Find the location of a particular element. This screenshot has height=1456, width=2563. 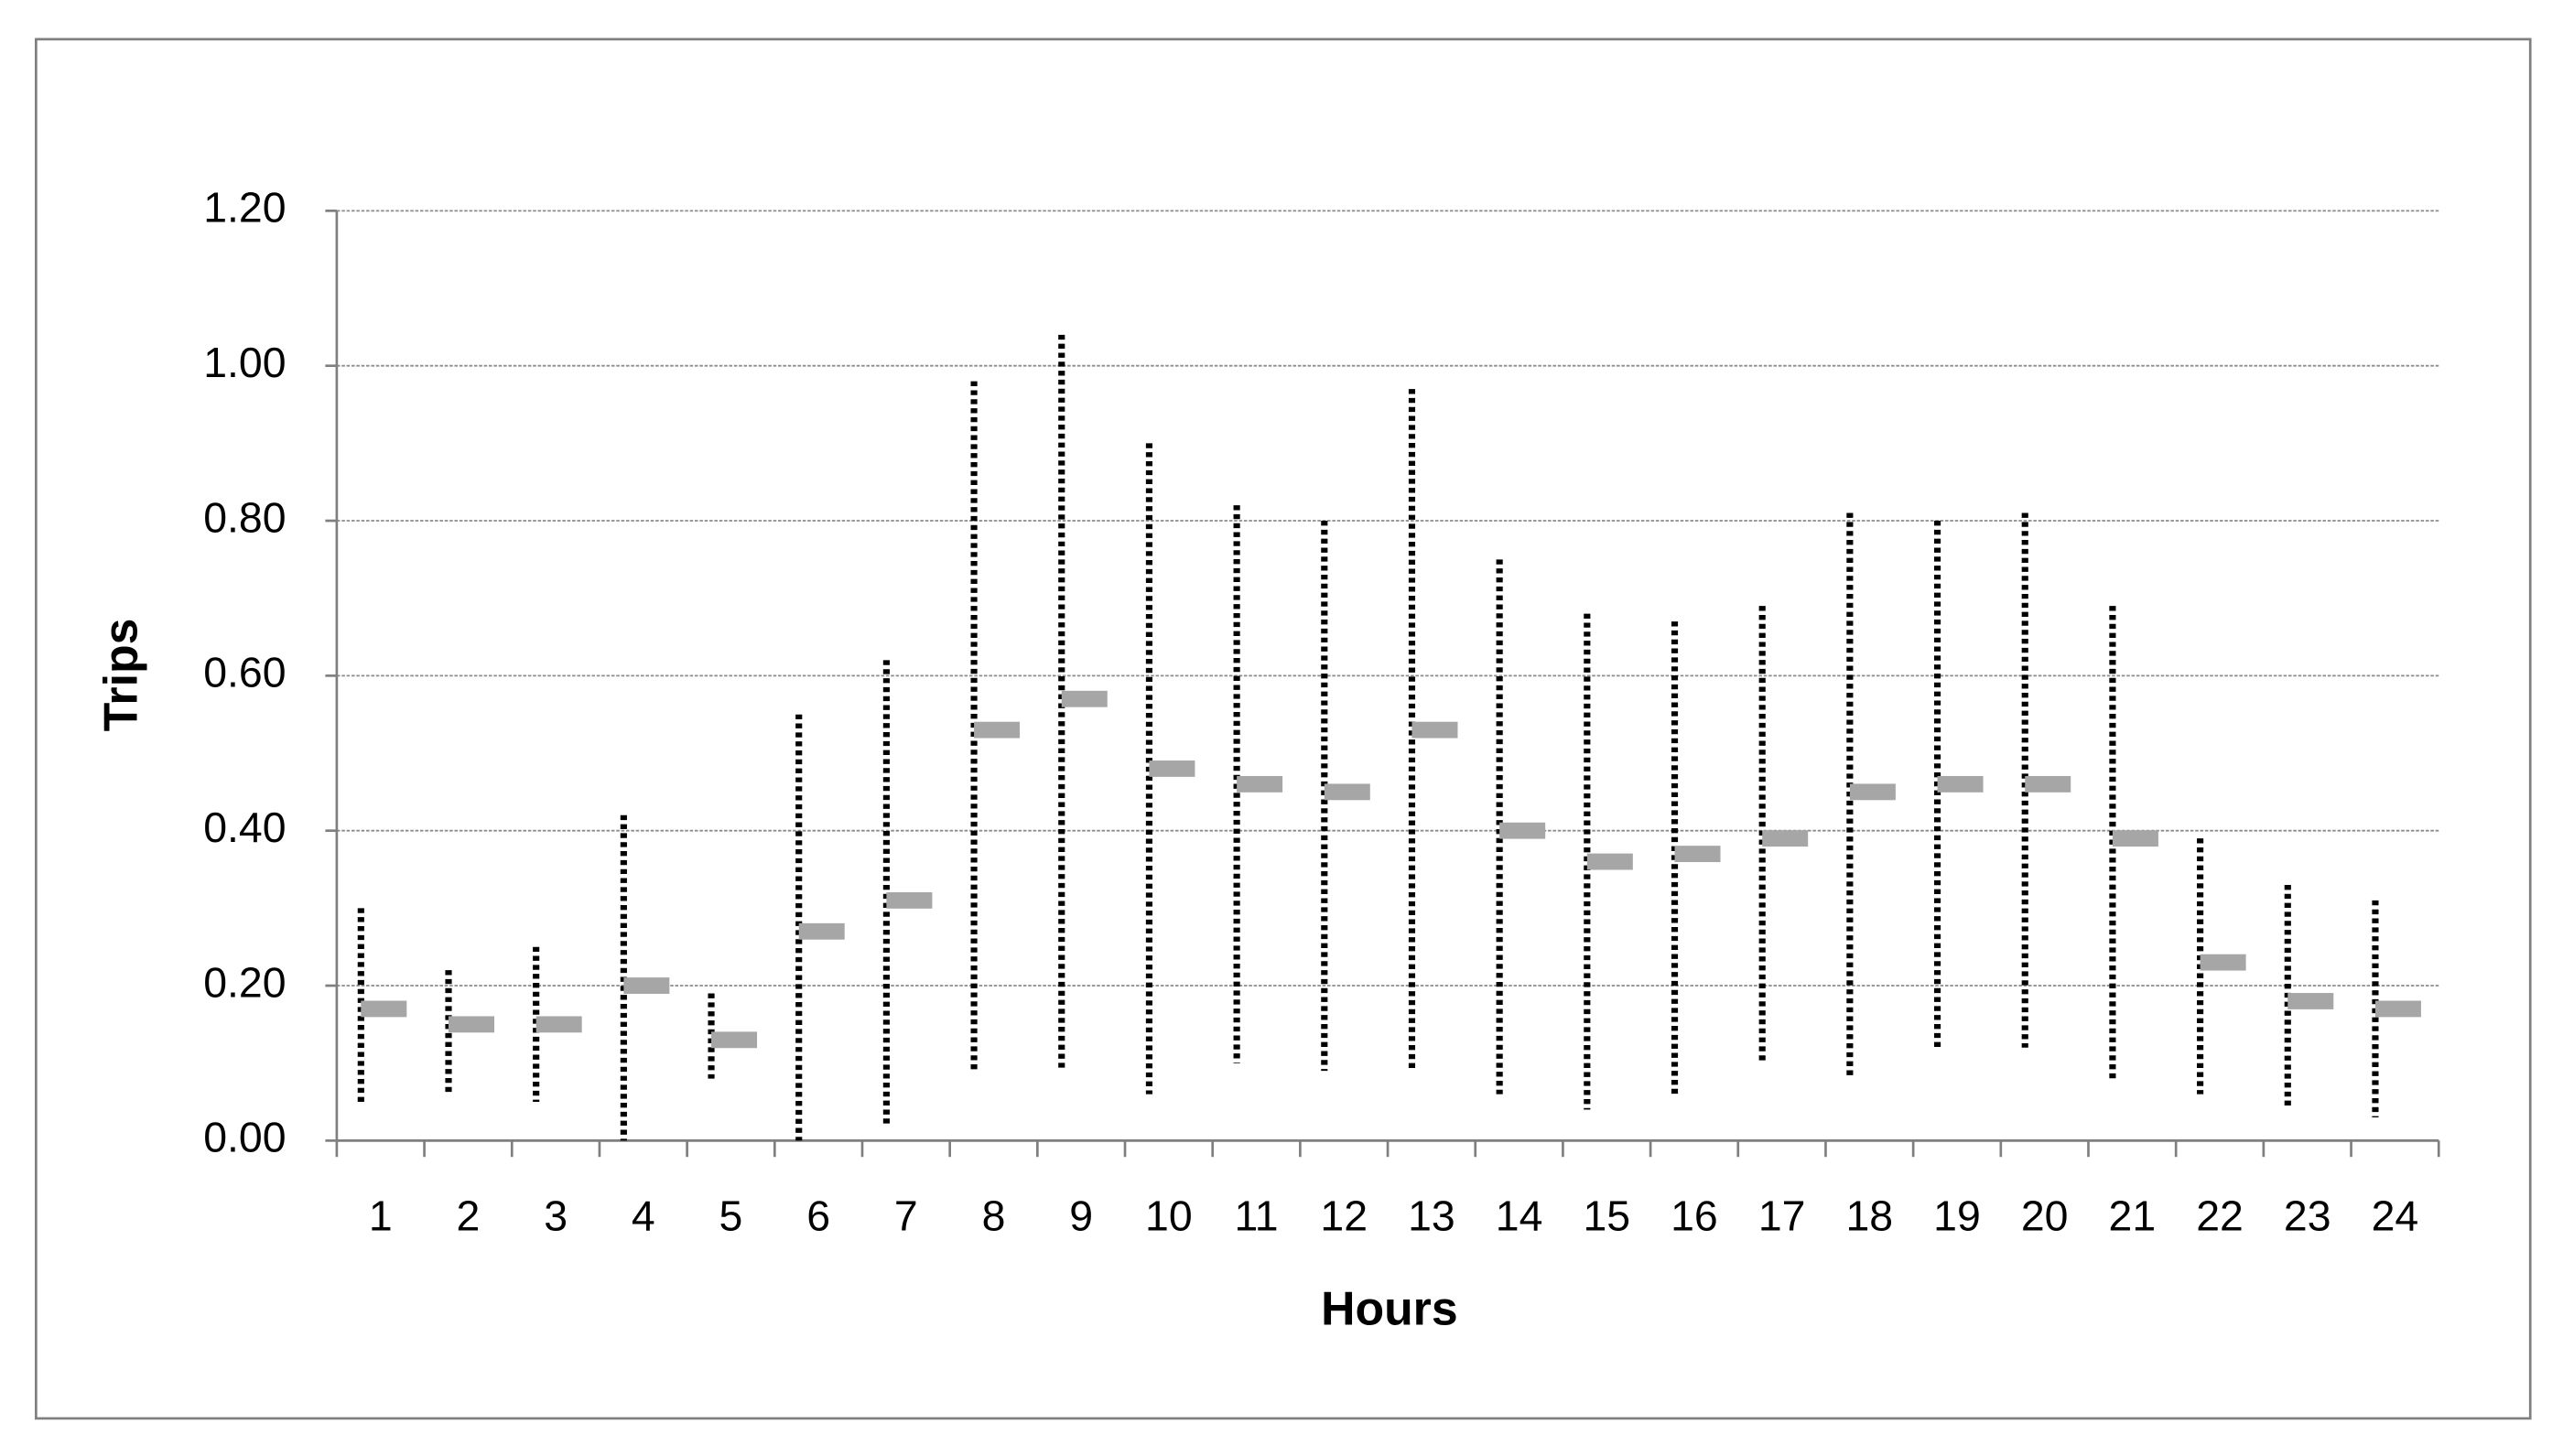

x-tick-label: 3 is located at coordinates (556, 1215).